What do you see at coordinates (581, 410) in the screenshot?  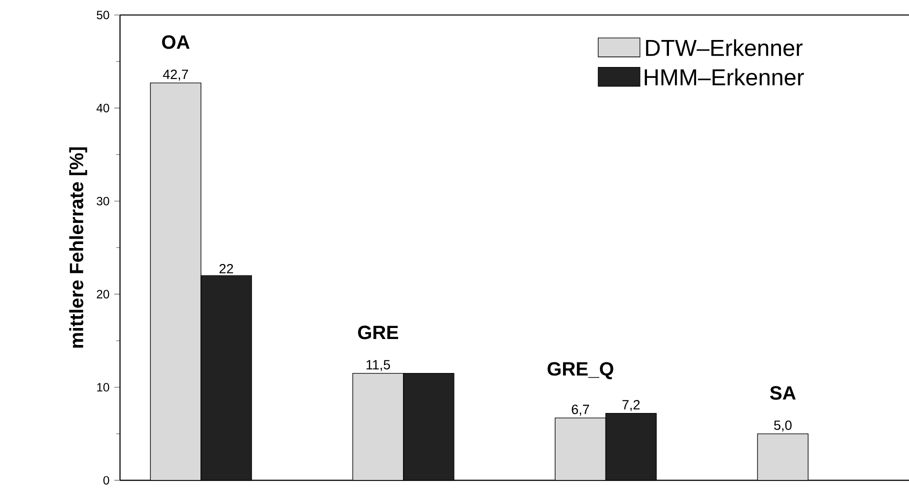 I see `data-label: 6,7` at bounding box center [581, 410].